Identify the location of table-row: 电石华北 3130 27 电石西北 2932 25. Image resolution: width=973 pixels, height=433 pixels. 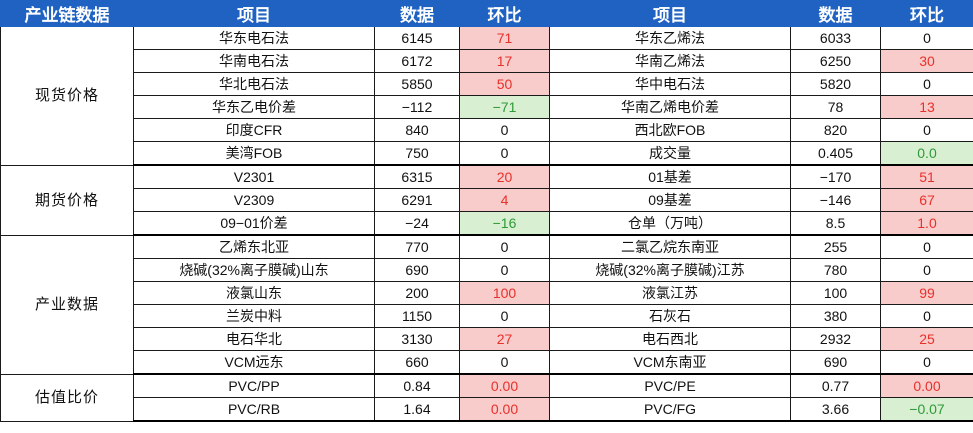
(487, 339).